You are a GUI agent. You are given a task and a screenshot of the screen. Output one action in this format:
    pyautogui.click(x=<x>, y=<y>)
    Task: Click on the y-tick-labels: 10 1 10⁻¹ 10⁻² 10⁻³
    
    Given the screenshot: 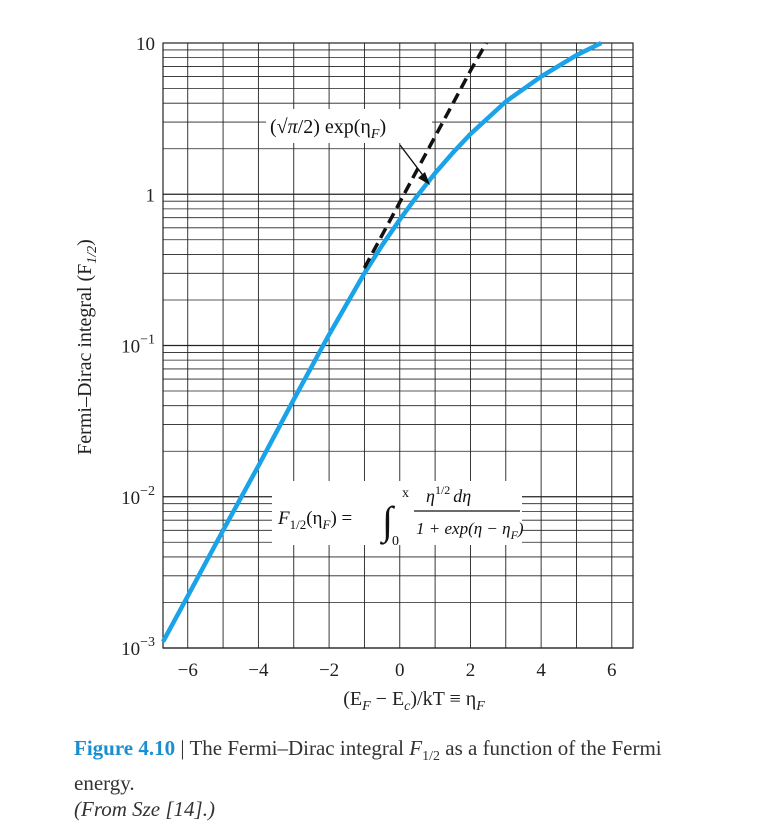 What is the action you would take?
    pyautogui.click(x=138, y=347)
    